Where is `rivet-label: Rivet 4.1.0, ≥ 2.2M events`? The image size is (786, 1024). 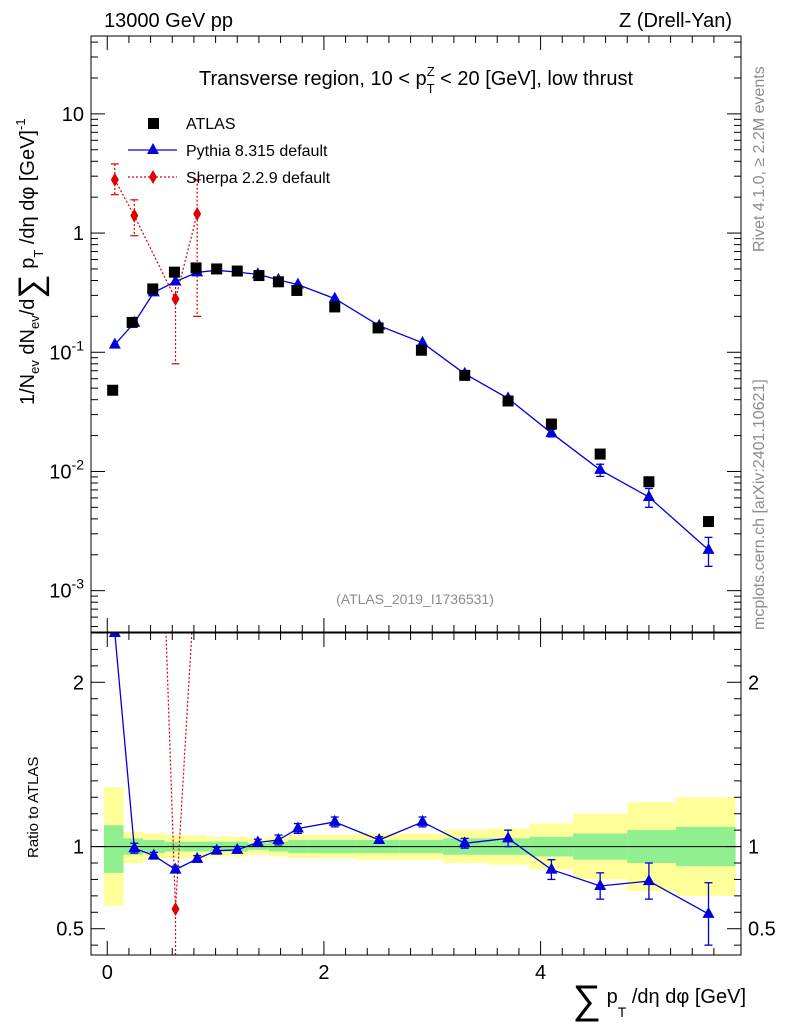
rivet-label: Rivet 4.1.0, ≥ 2.2M events is located at coordinates (759, 159).